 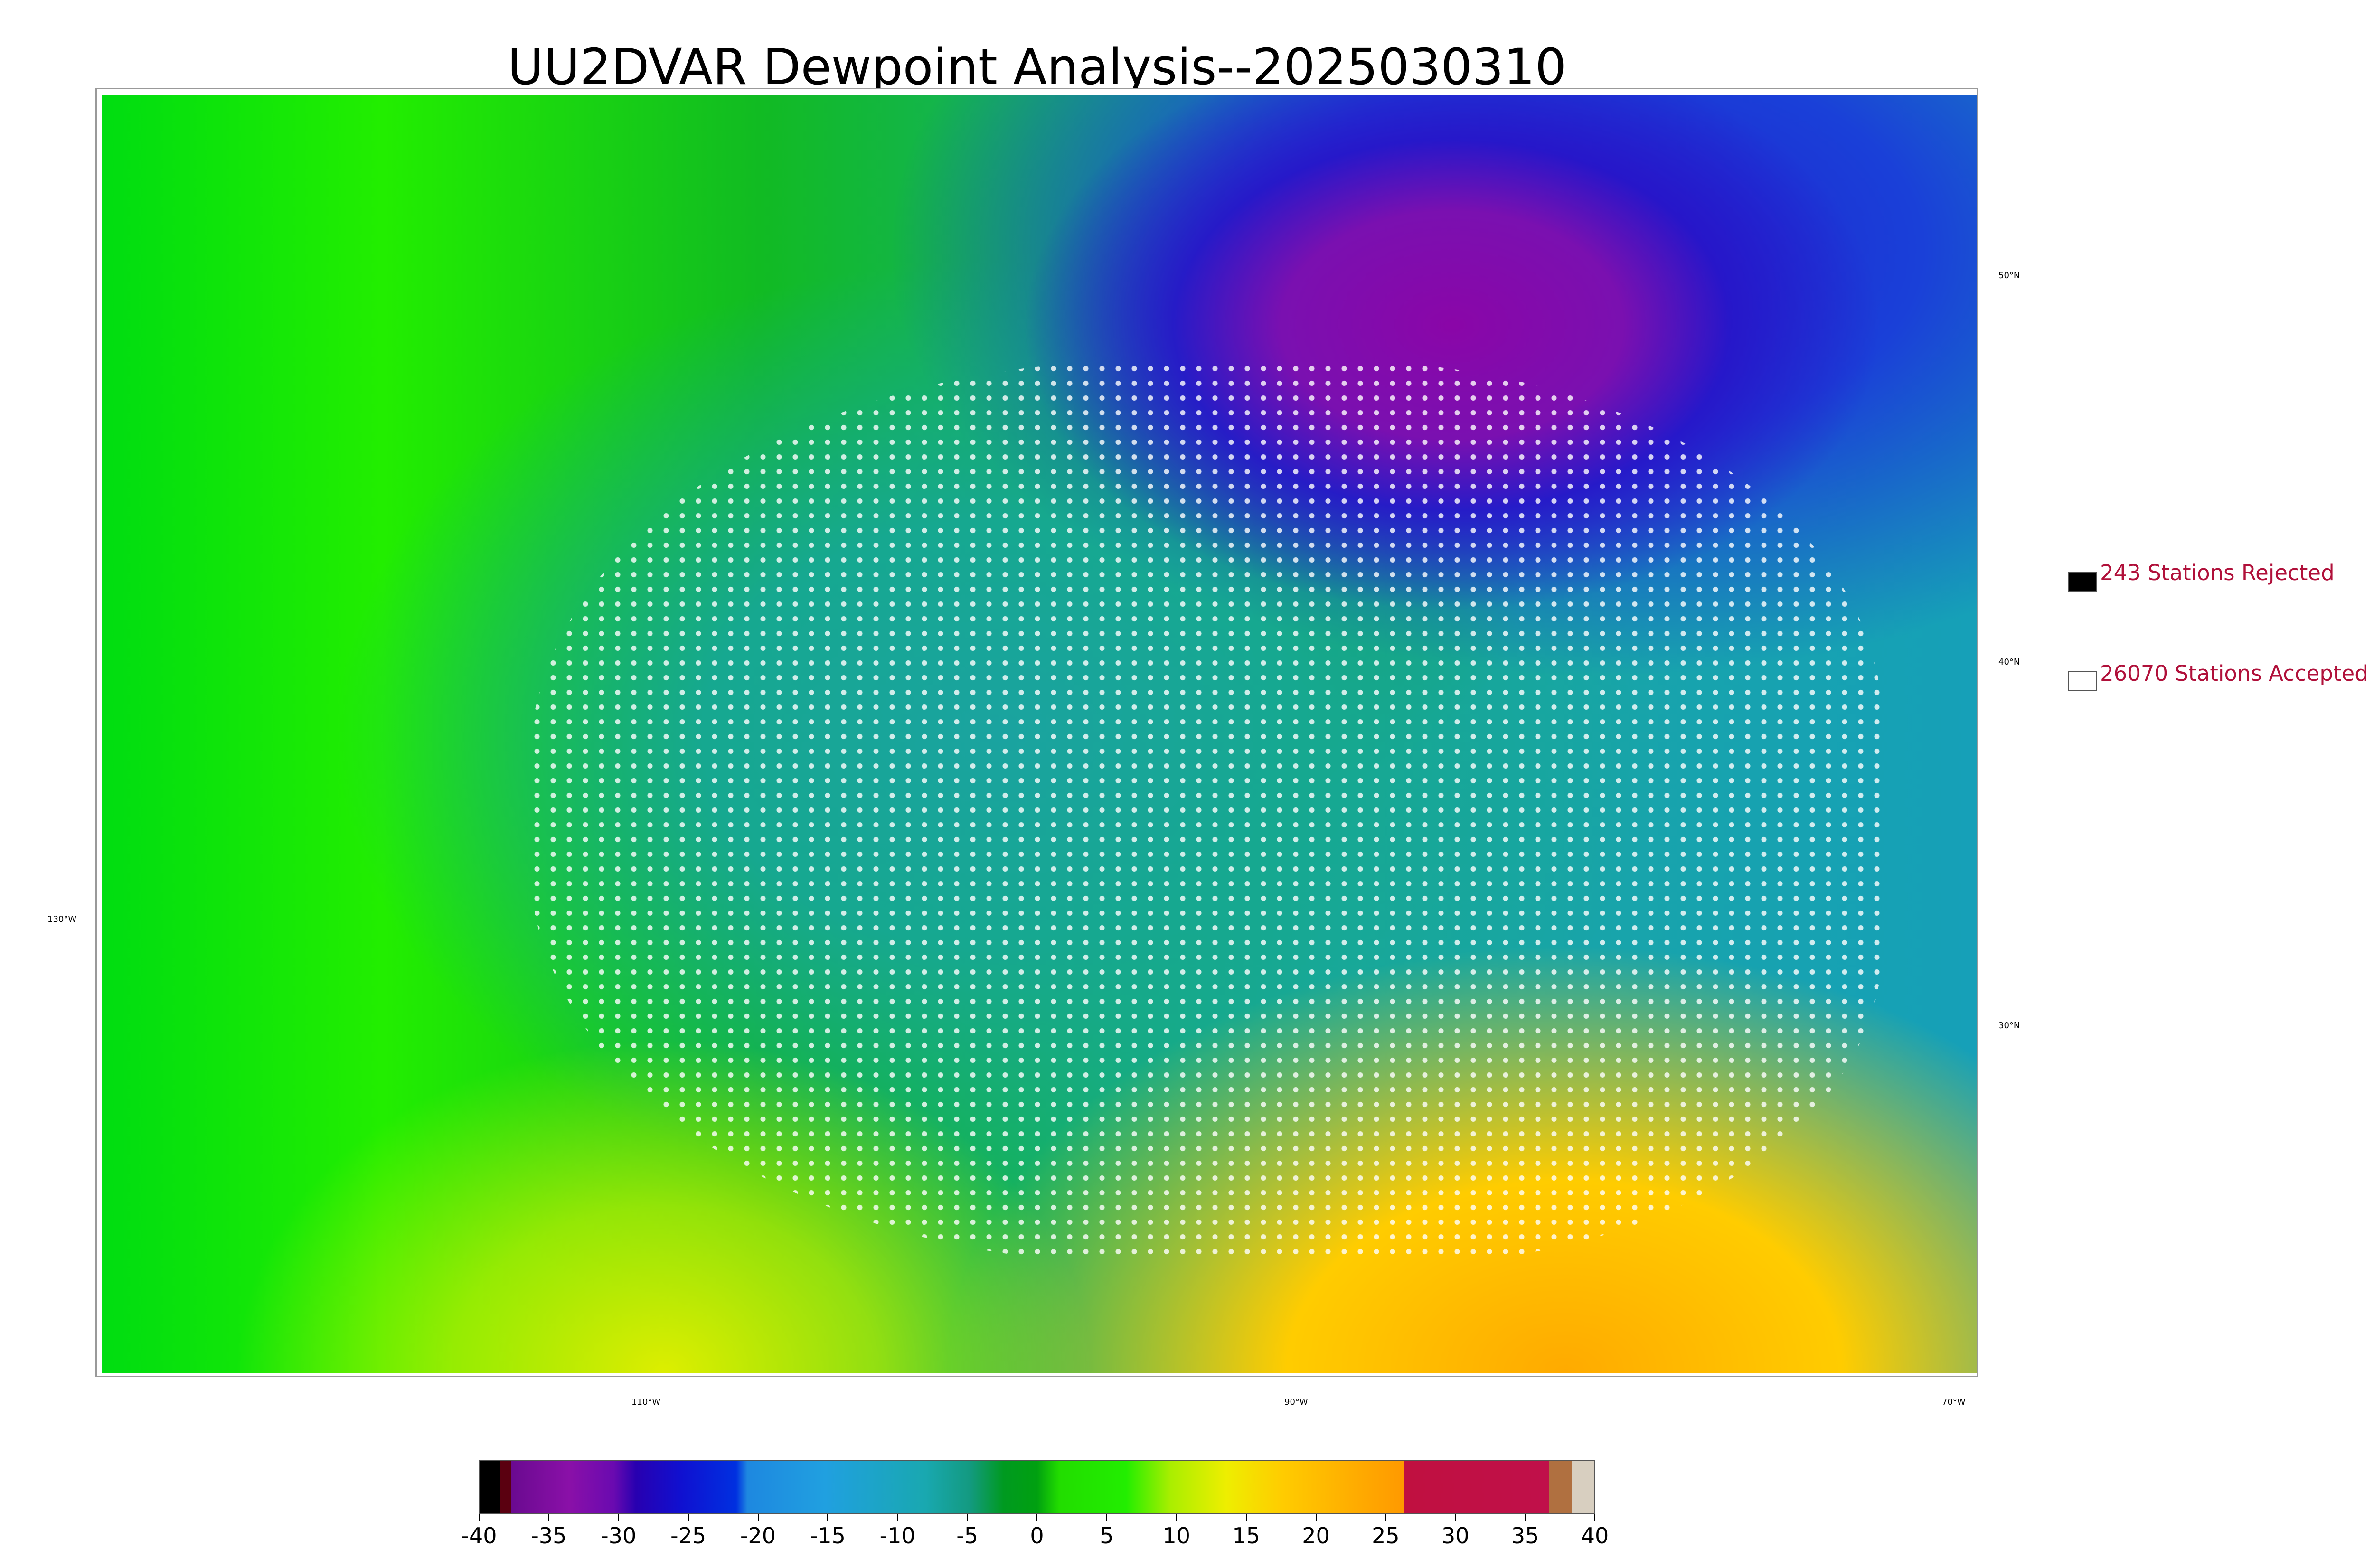 What do you see at coordinates (2082, 582) in the screenshot?
I see `rejected-swatch` at bounding box center [2082, 582].